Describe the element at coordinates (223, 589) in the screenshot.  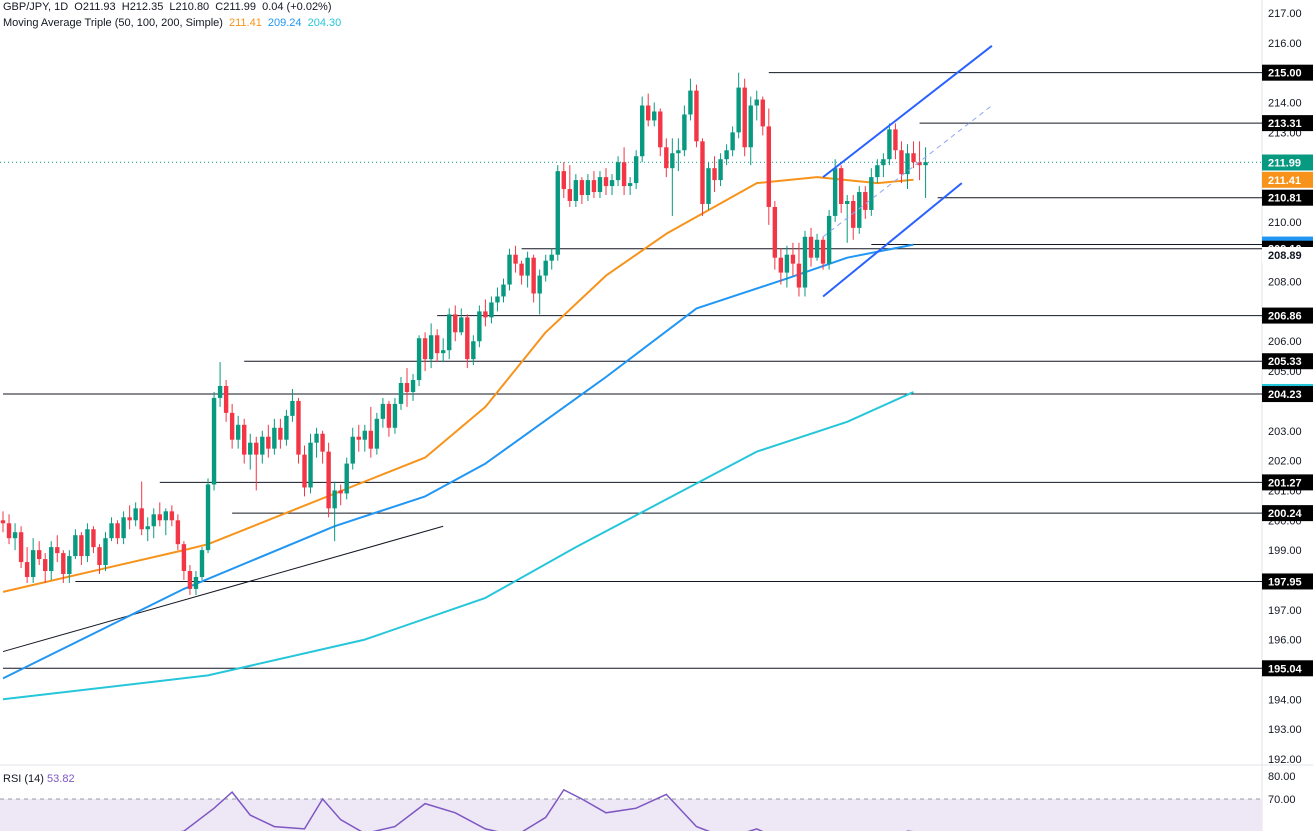
I see `trendline` at that location.